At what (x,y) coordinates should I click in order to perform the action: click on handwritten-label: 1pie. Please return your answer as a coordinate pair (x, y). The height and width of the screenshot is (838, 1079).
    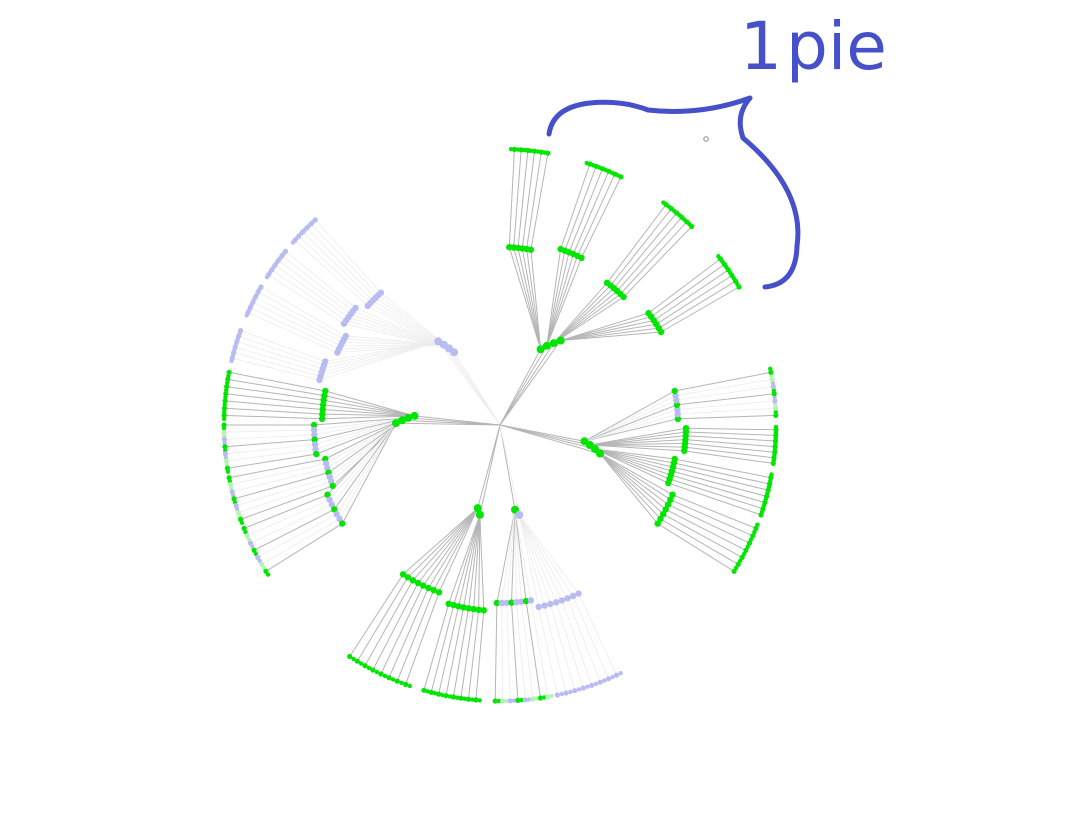
    Looking at the image, I should click on (820, 62).